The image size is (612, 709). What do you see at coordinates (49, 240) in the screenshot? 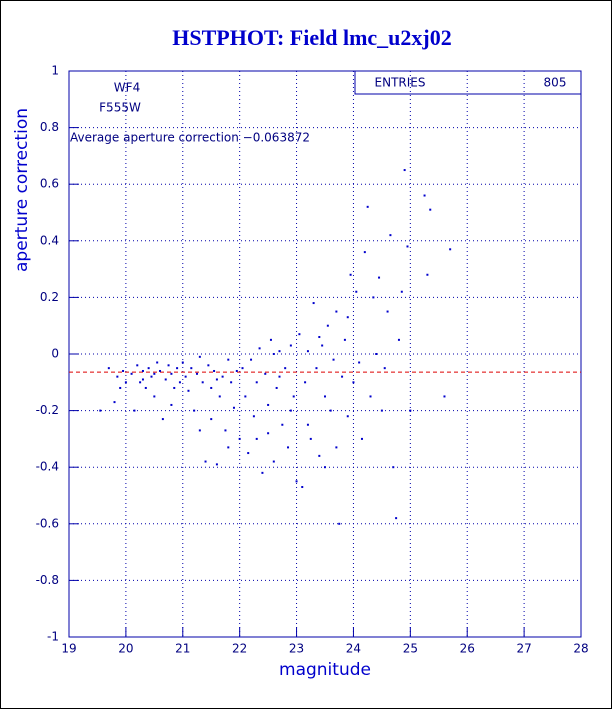
I see `y-tick-label: 0.4` at bounding box center [49, 240].